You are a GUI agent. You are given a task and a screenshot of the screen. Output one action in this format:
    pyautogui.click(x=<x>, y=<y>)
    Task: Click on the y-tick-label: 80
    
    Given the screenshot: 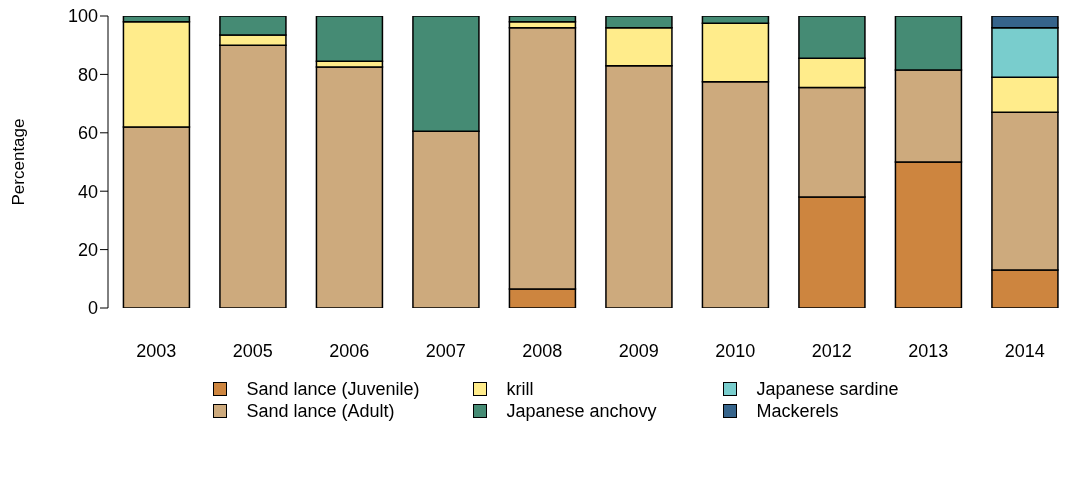 What is the action you would take?
    pyautogui.click(x=87, y=74)
    